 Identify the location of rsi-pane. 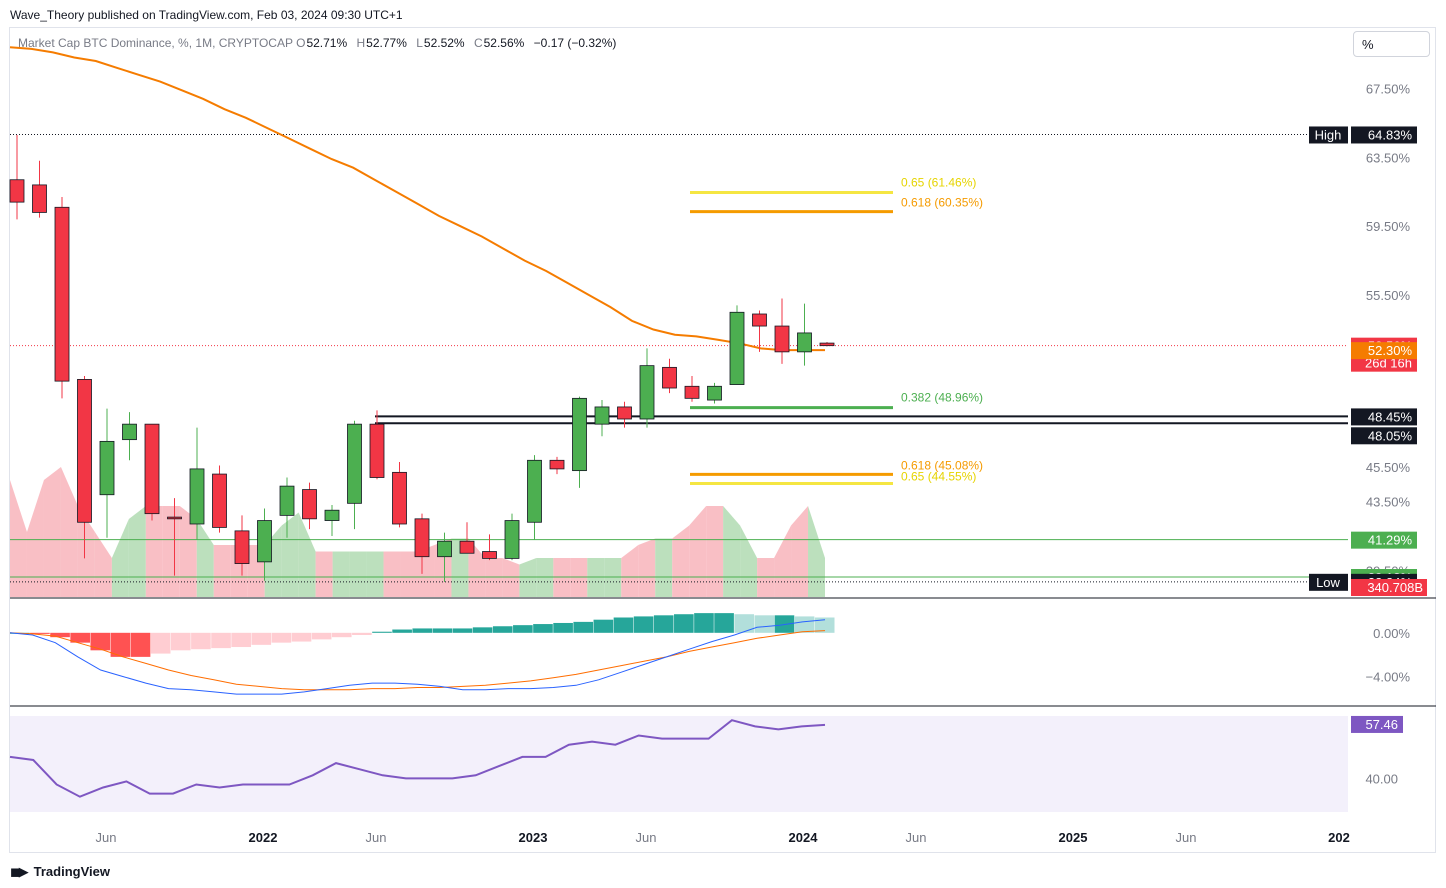
(417, 758).